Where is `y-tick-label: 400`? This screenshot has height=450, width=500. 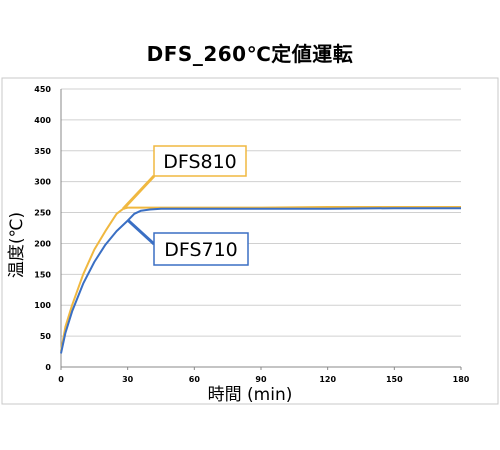 y-tick-label: 400 is located at coordinates (42, 120).